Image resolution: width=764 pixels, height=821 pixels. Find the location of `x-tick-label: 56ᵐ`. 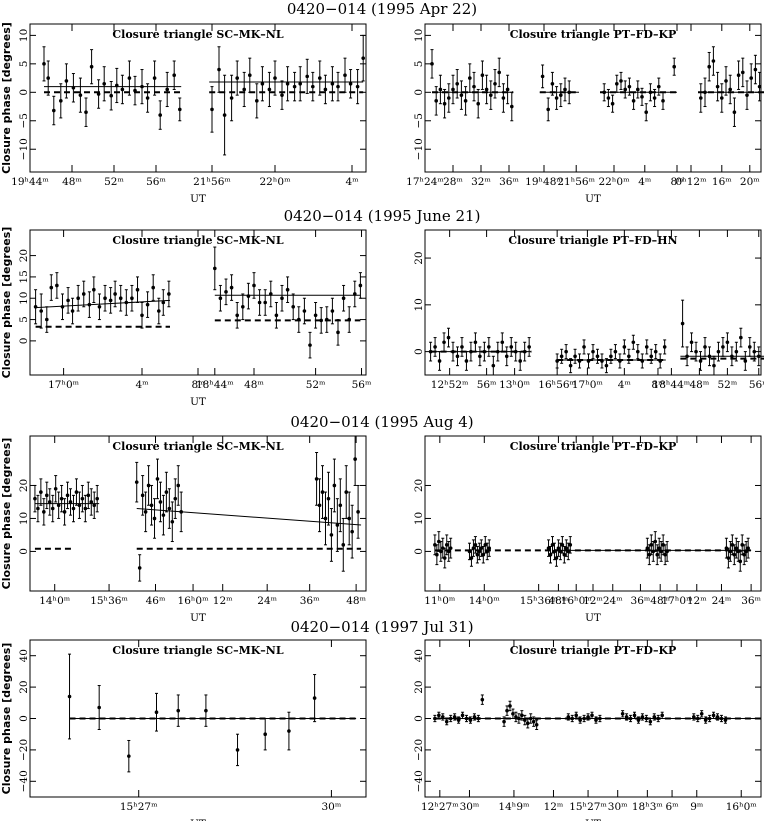

x-tick-label: 56ᵐ is located at coordinates (756, 385).